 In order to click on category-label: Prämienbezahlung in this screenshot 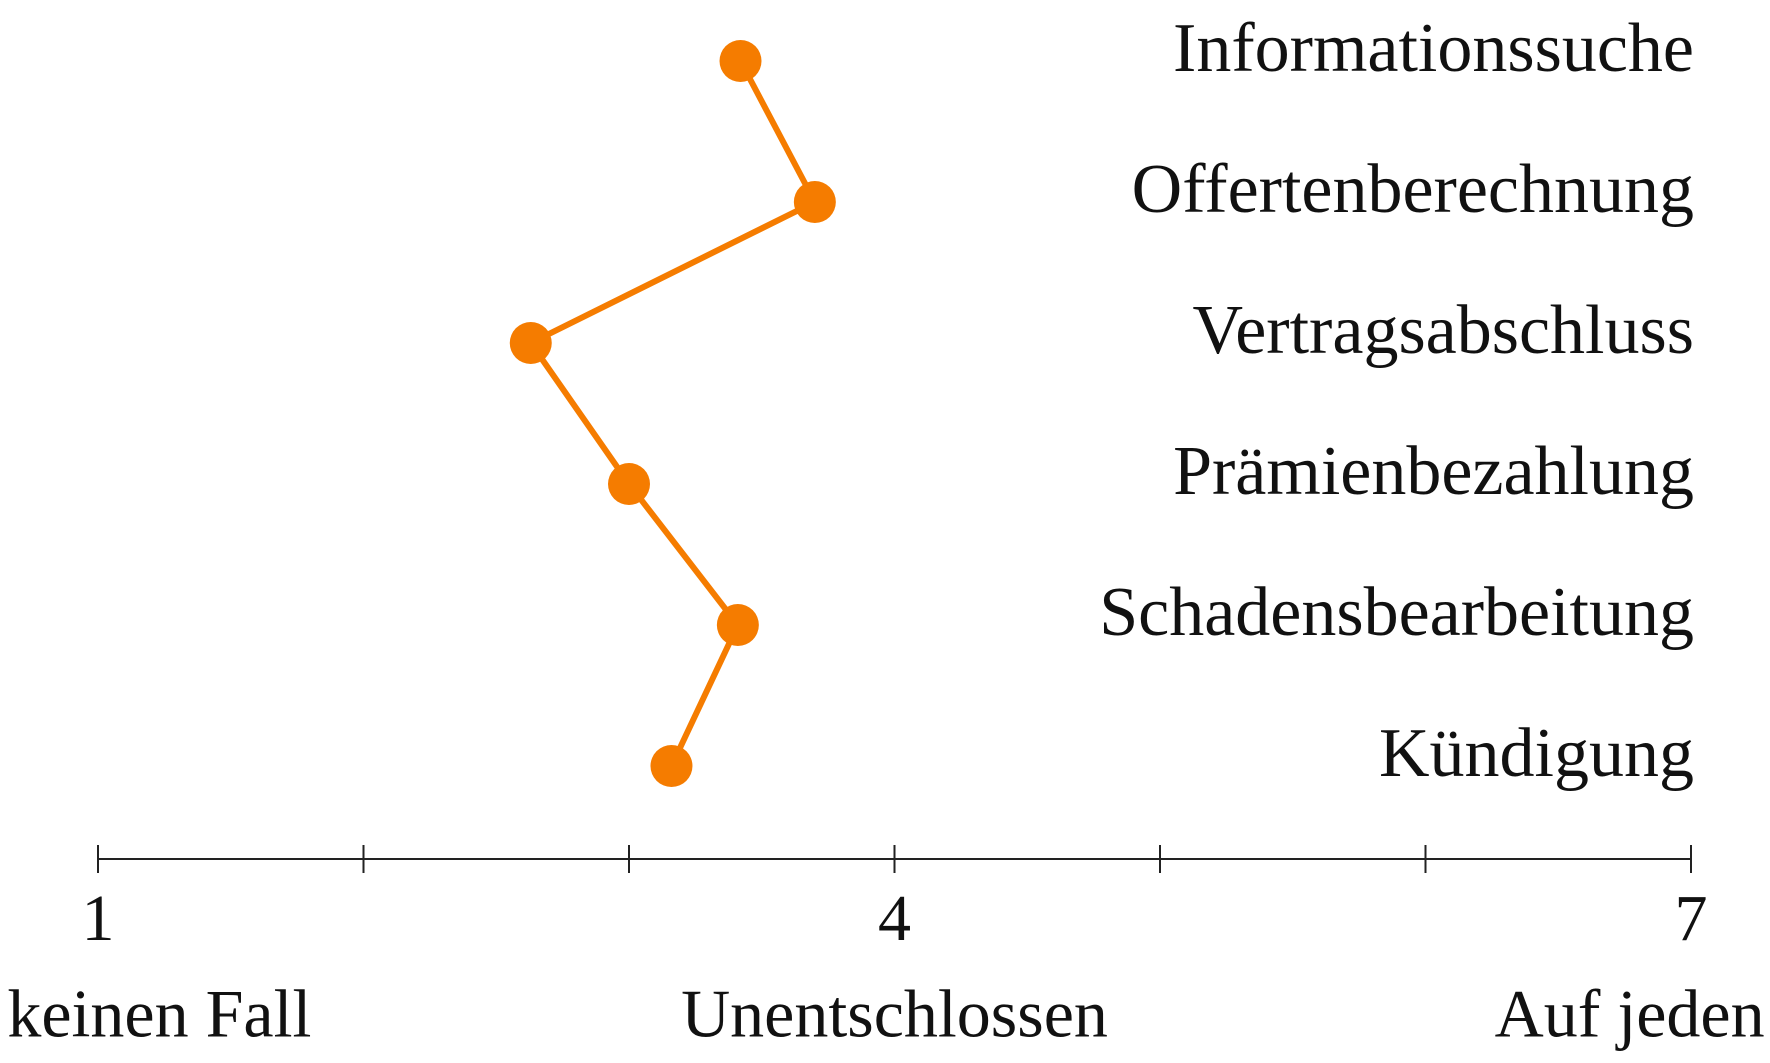, I will do `click(1433, 471)`.